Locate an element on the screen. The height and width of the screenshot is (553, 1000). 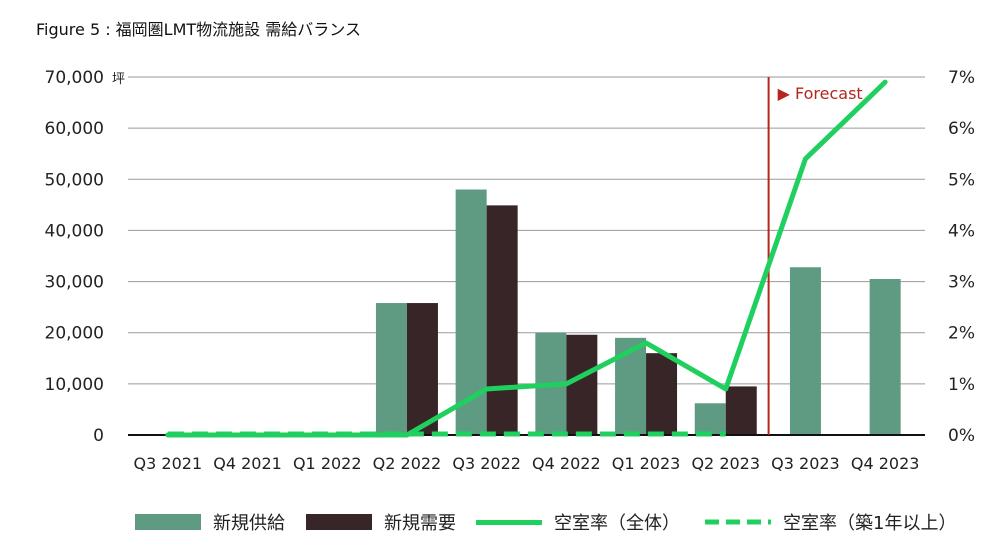
x-tick-label: Q1 2023 is located at coordinates (646, 463).